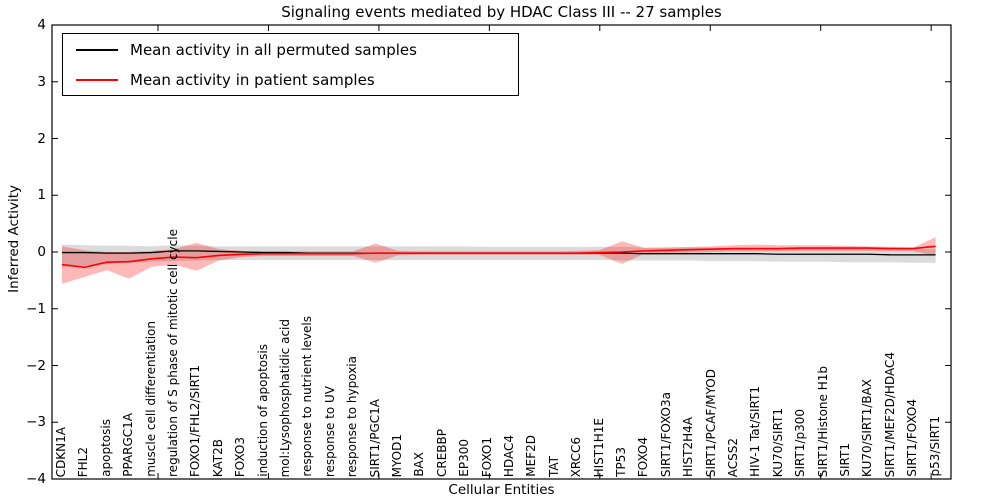 Image resolution: width=1000 pixels, height=500 pixels. Describe the element at coordinates (41, 81) in the screenshot. I see `y-tick-label: 3` at that location.